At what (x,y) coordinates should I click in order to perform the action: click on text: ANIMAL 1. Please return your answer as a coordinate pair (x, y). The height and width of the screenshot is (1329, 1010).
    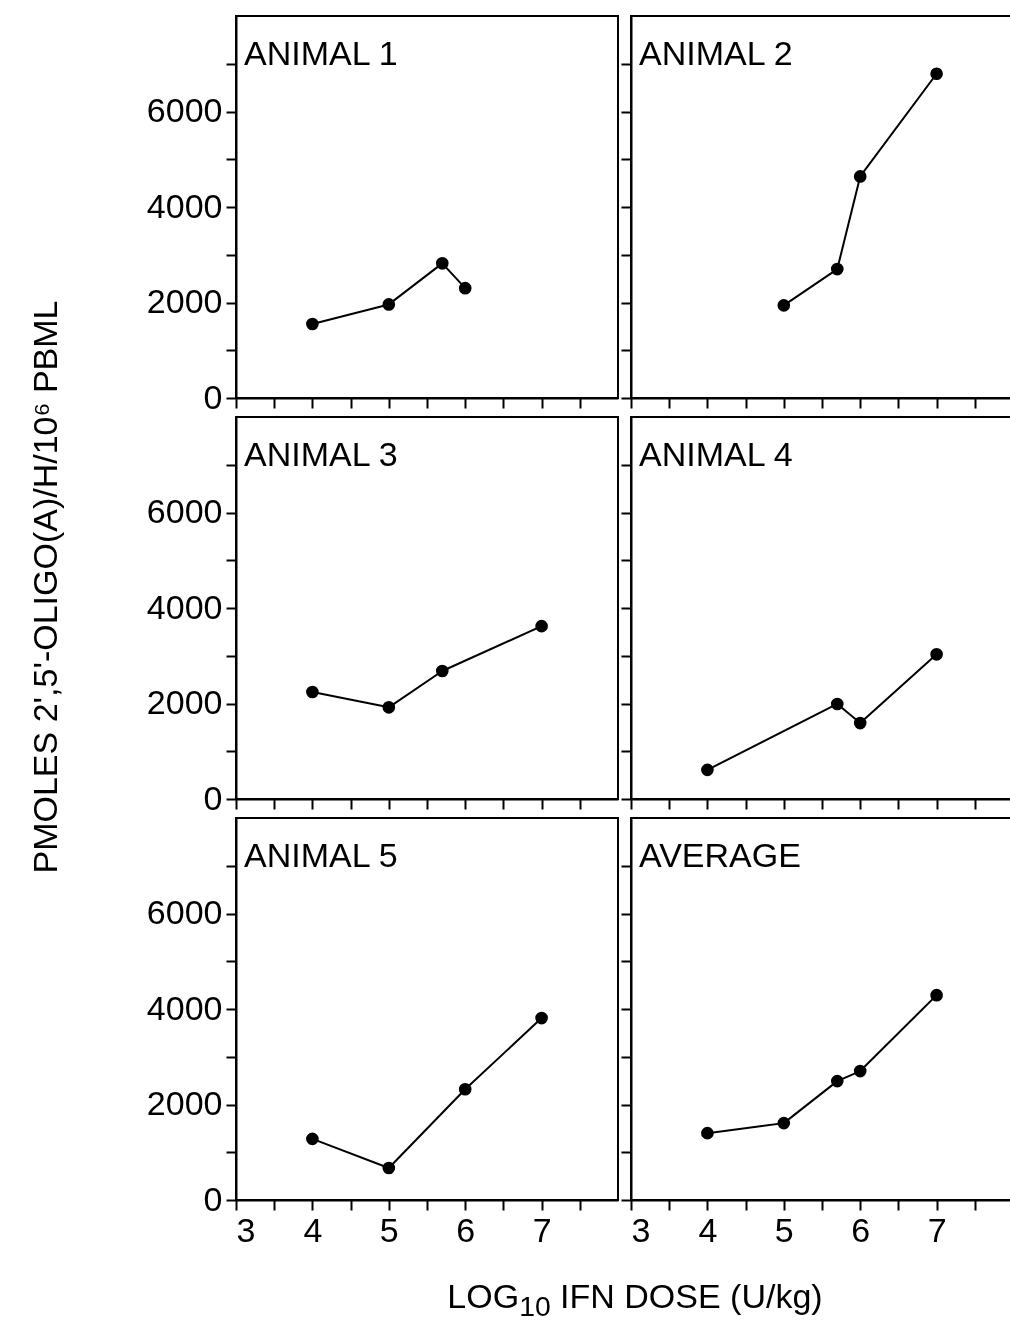
    Looking at the image, I should click on (321, 53).